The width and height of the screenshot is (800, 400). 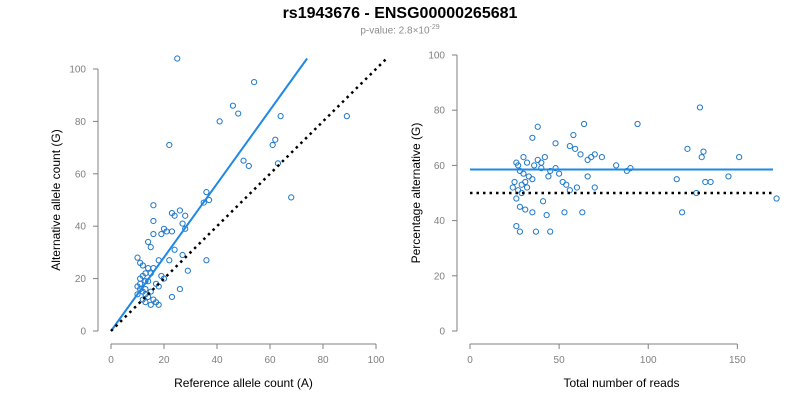 I want to click on x-tick-label: 20, so click(x=164, y=360).